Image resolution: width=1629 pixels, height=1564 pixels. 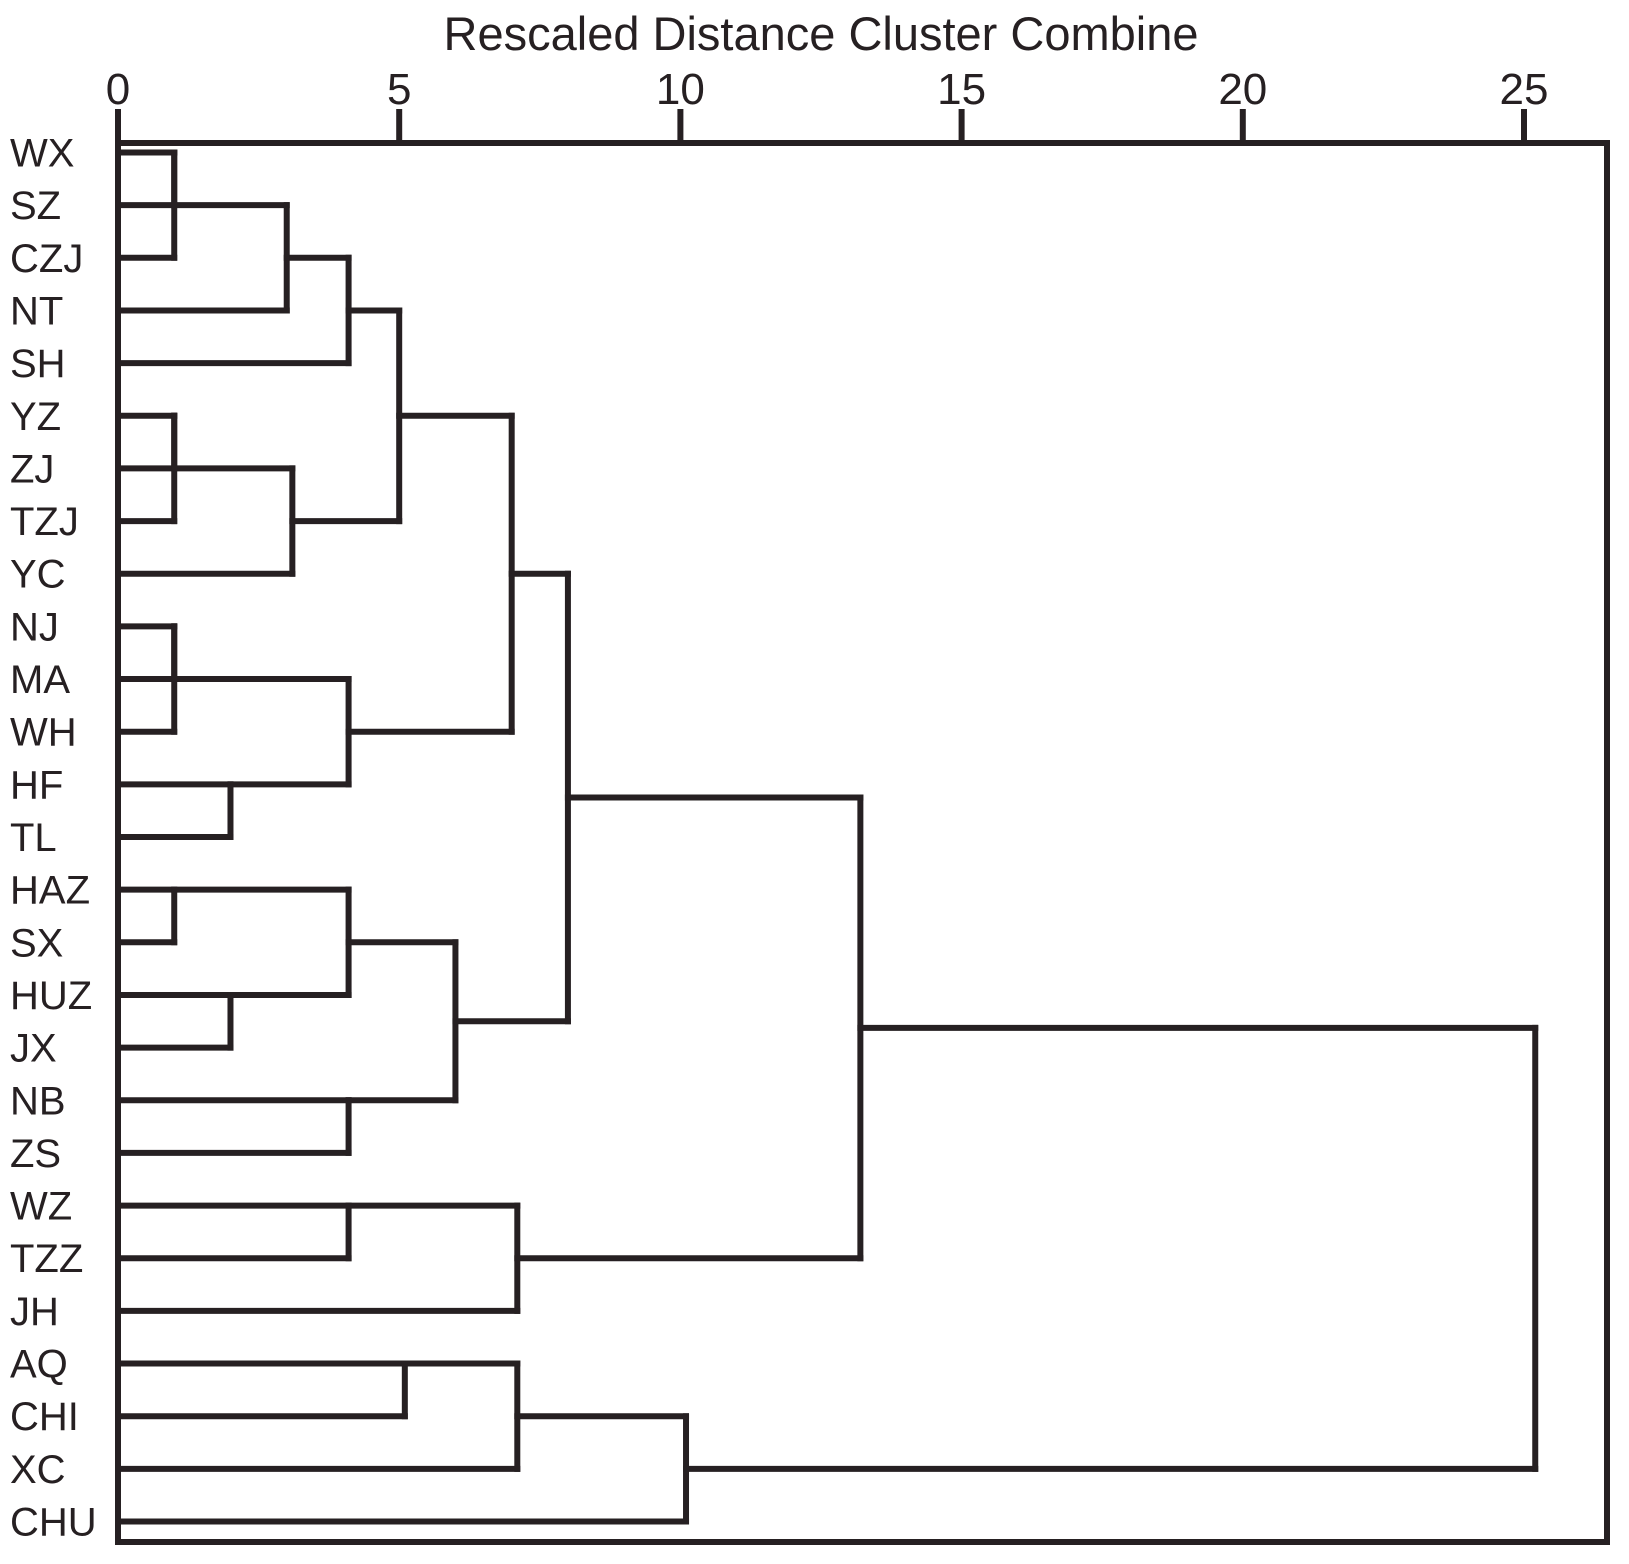 I want to click on leaf-label: XC, so click(x=38, y=1470).